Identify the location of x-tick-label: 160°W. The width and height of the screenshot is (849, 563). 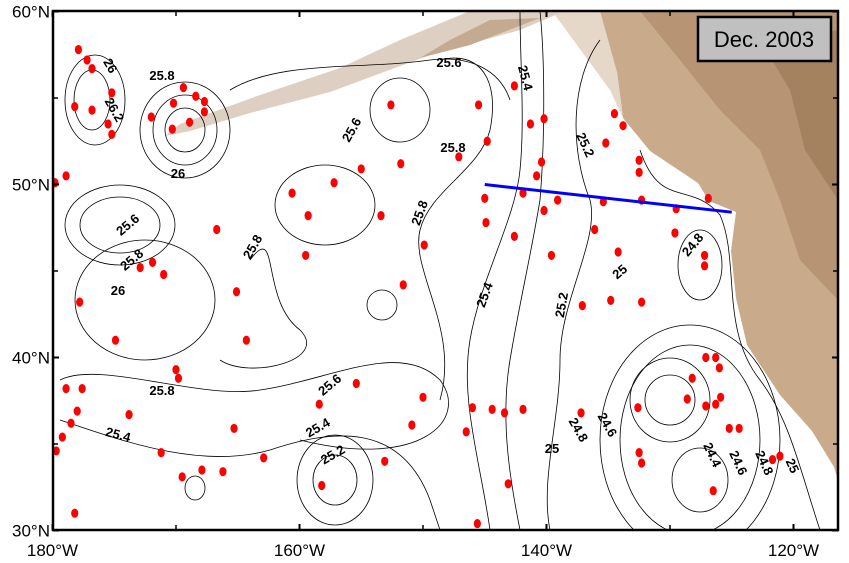
(299, 550).